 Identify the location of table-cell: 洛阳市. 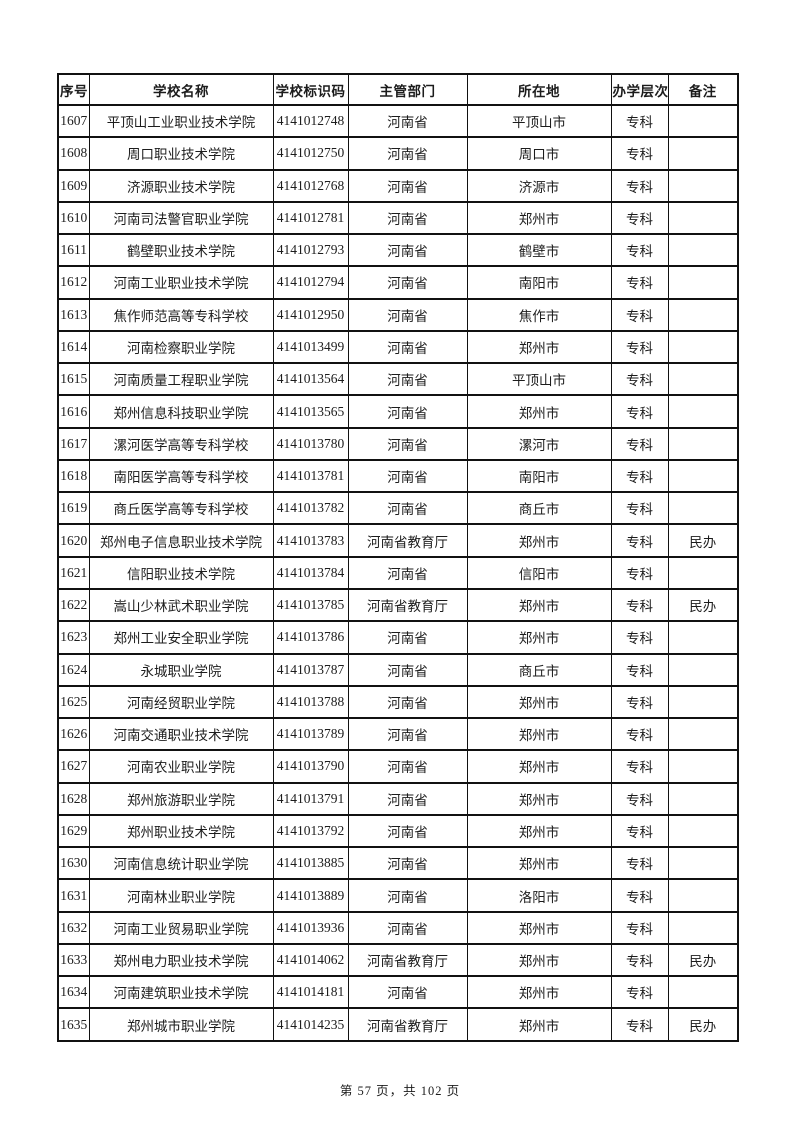
(539, 895).